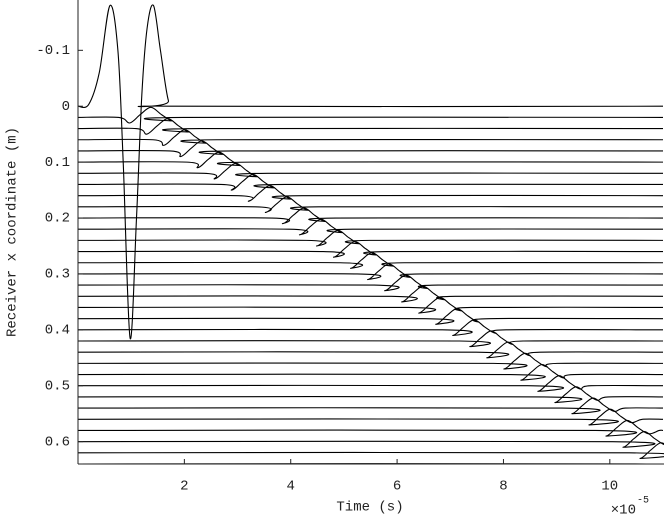 Image resolution: width=664 pixels, height=517 pixels. Describe the element at coordinates (57, 219) in the screenshot. I see `y-tick-label: 0.2` at that location.